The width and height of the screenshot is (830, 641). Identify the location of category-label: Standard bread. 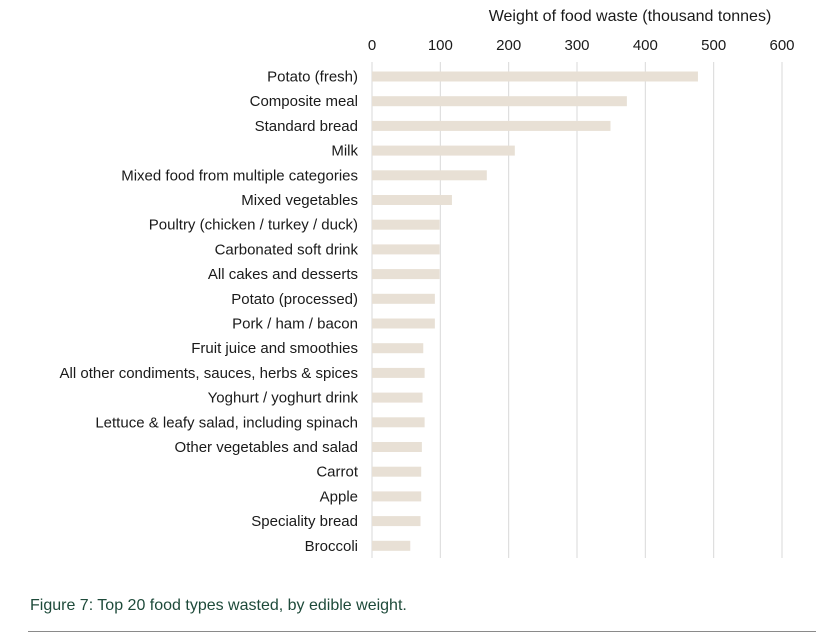
(306, 126).